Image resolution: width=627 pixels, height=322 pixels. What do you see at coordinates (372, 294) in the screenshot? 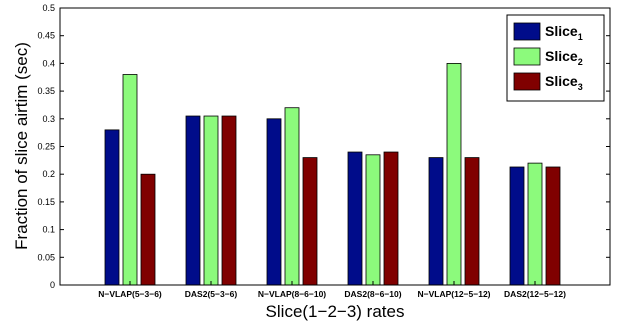
I see `x-tick-label: DAS2(8−6−10)` at bounding box center [372, 294].